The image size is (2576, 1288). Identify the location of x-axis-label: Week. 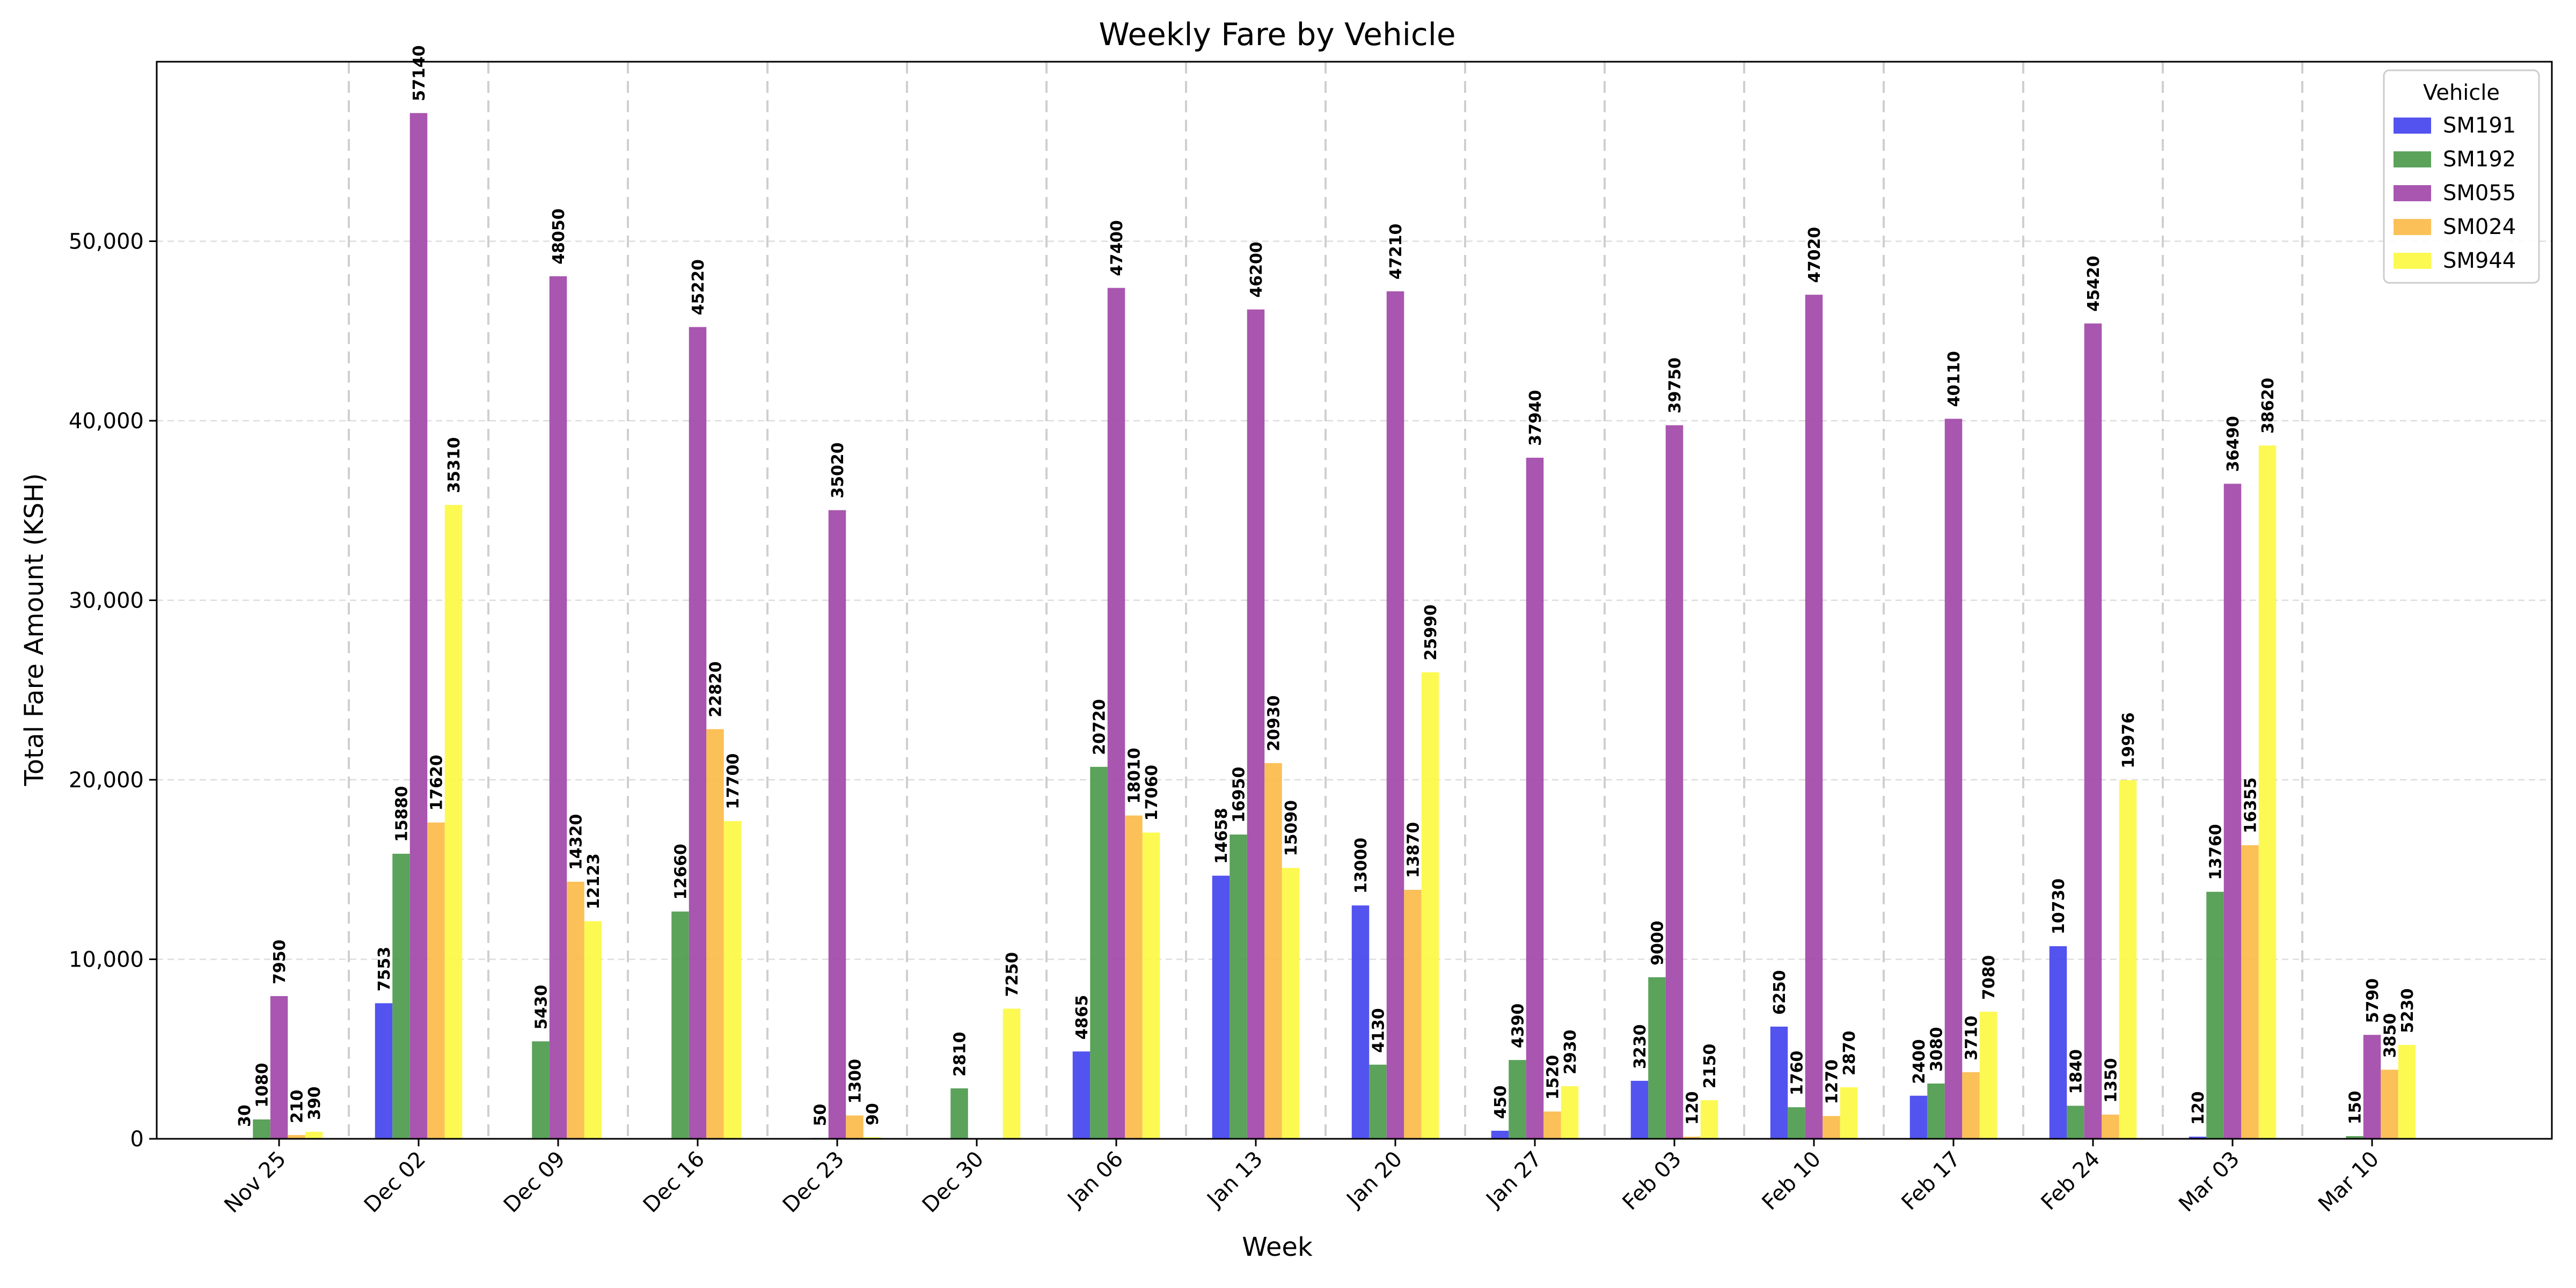
(1277, 1247).